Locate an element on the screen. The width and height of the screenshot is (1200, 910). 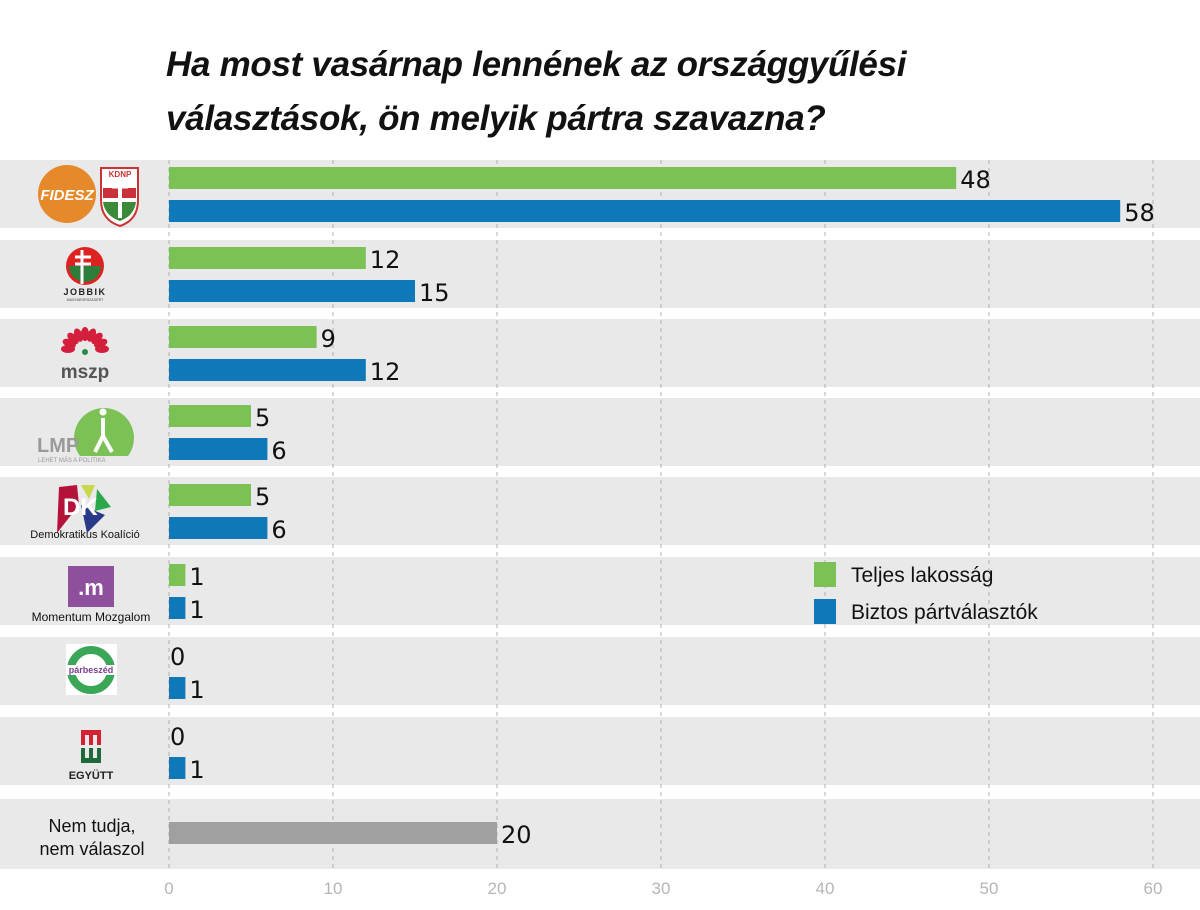
svg-text: LEHET MÁS A POLITIKA is located at coordinates (72, 460).